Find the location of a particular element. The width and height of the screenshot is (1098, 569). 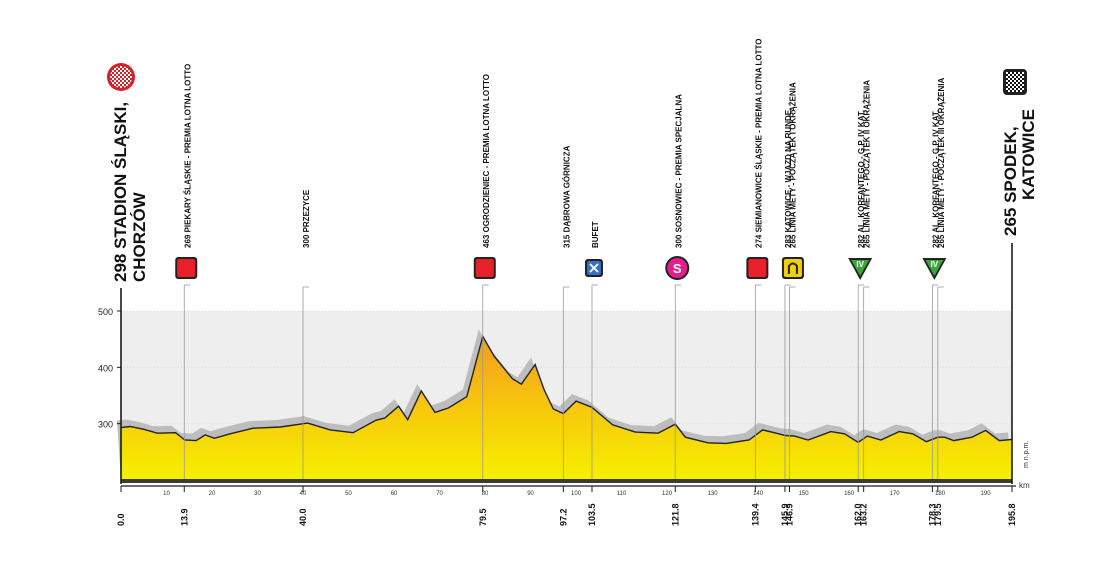

circuit-entry-icon is located at coordinates (792, 268).